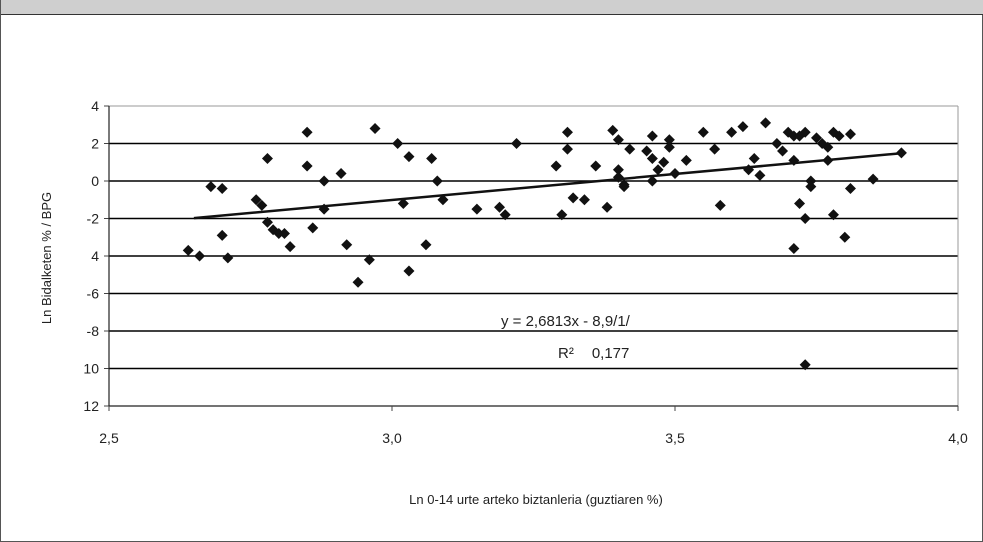 The width and height of the screenshot is (983, 542). I want to click on y-tick-label: -6, so click(93, 294).